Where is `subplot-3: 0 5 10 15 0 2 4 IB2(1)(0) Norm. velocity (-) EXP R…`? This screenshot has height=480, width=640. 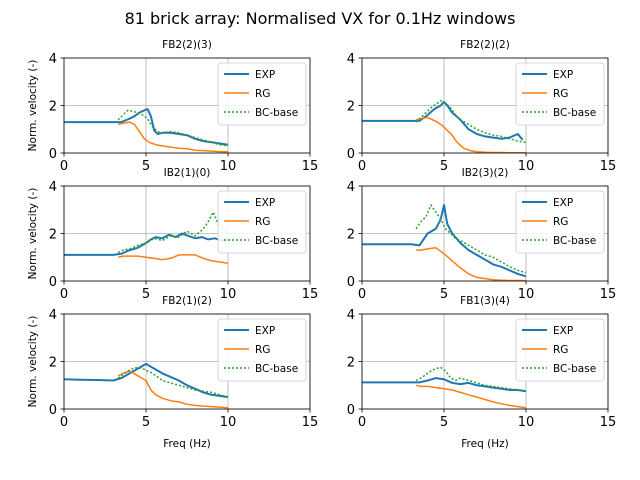
subplot-3: 0 5 10 15 0 2 4 IB2(1)(0) Norm. velocity (-) EXP R… is located at coordinates (172, 234).